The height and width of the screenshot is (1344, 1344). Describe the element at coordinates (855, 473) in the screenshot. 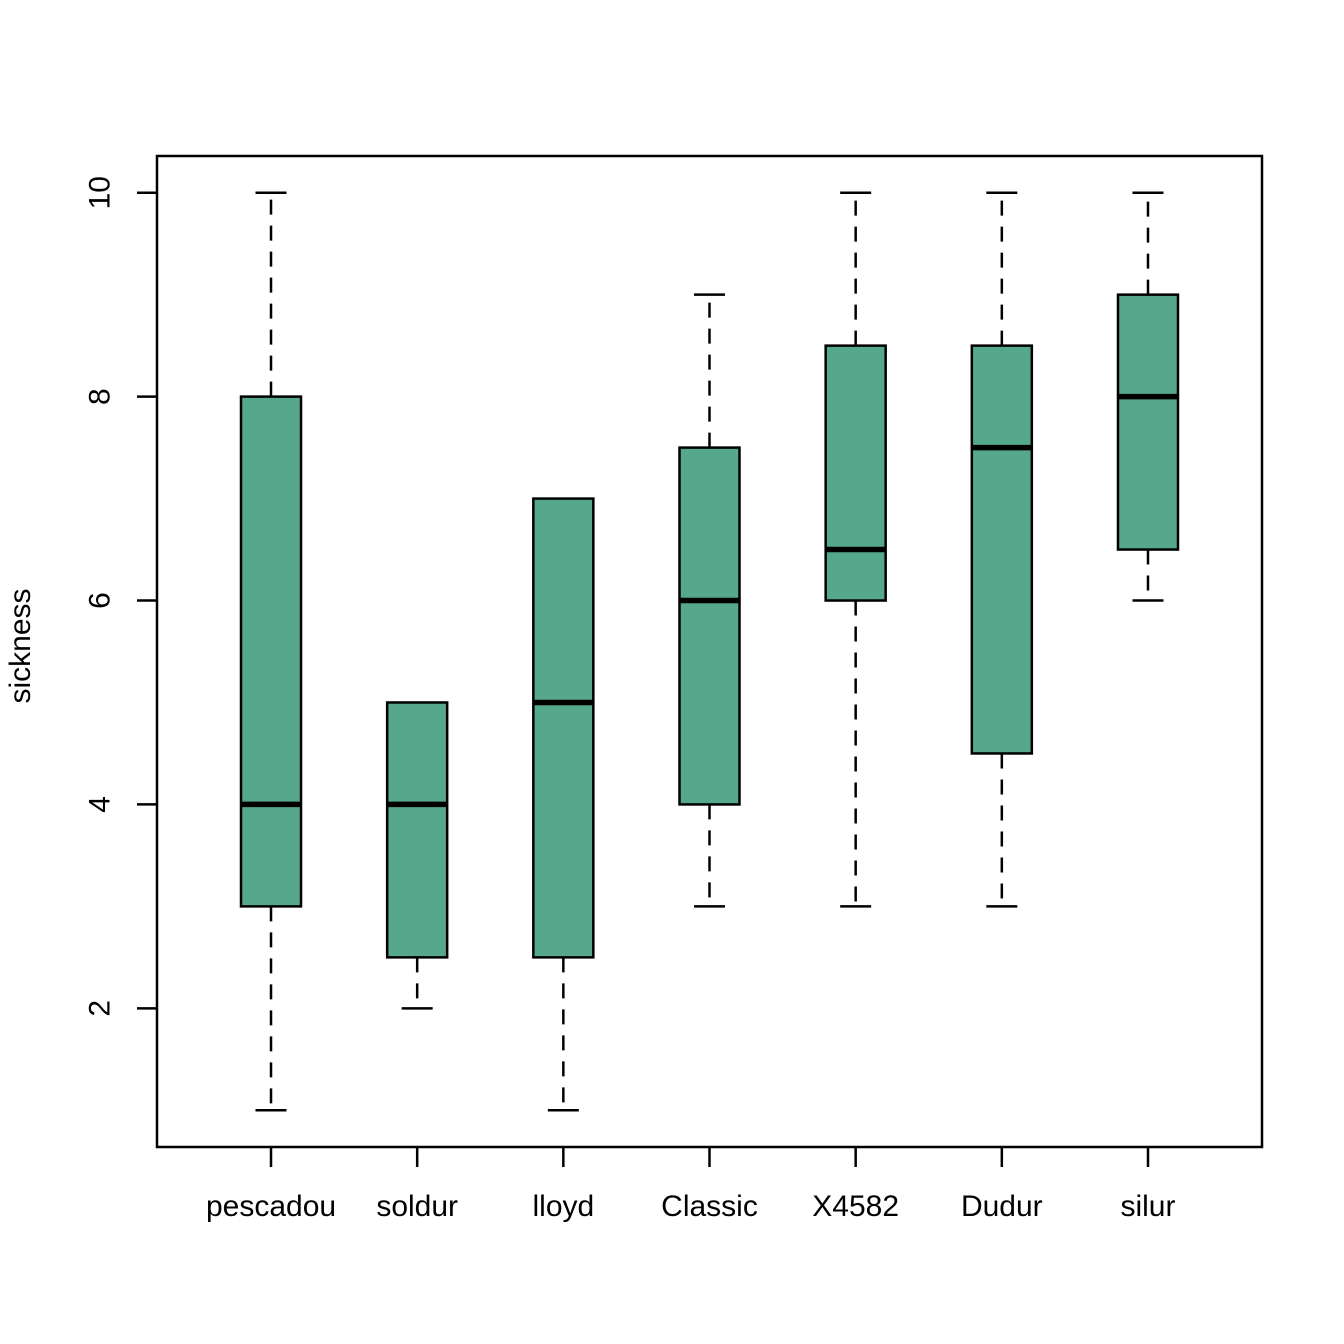

I see `box-X4582` at that location.